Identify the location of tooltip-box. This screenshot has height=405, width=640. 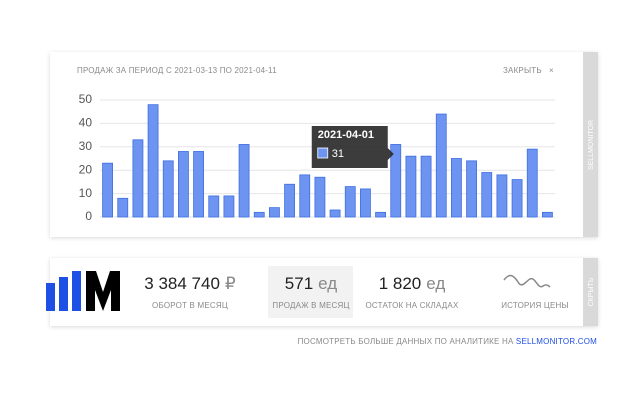
(352, 147).